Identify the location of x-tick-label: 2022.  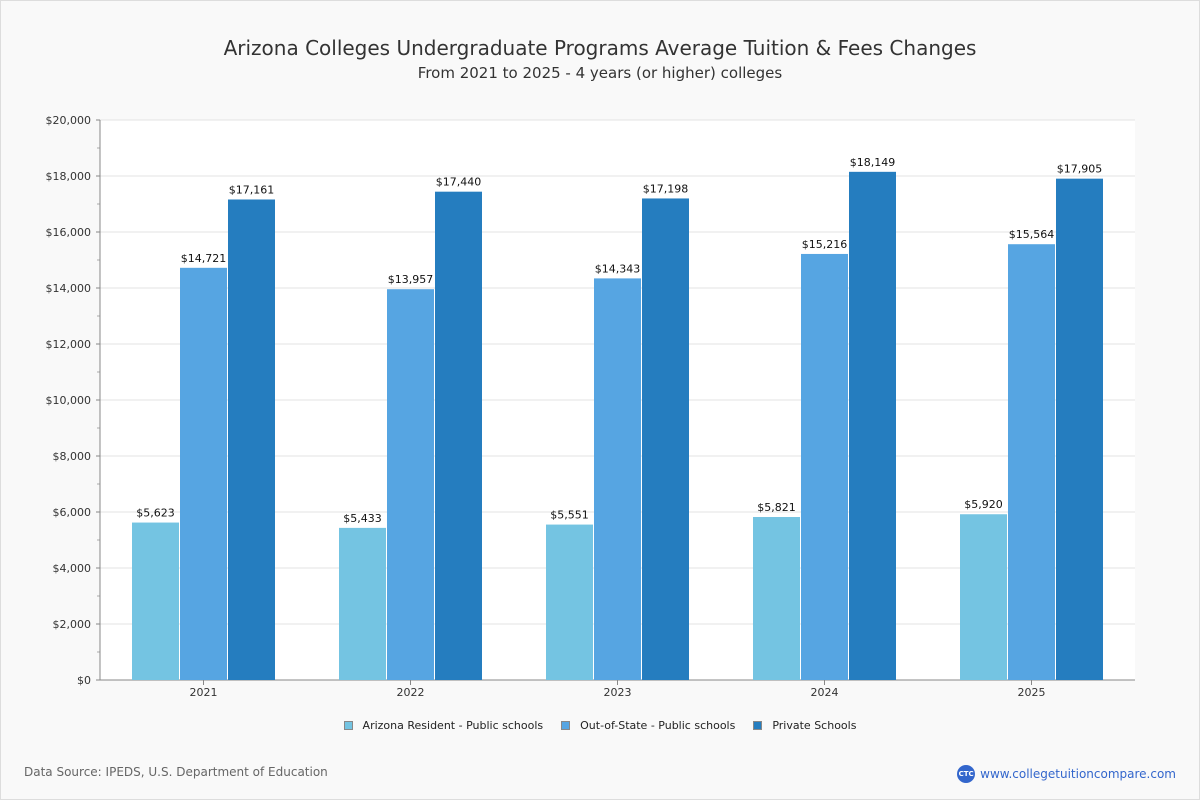
(411, 692).